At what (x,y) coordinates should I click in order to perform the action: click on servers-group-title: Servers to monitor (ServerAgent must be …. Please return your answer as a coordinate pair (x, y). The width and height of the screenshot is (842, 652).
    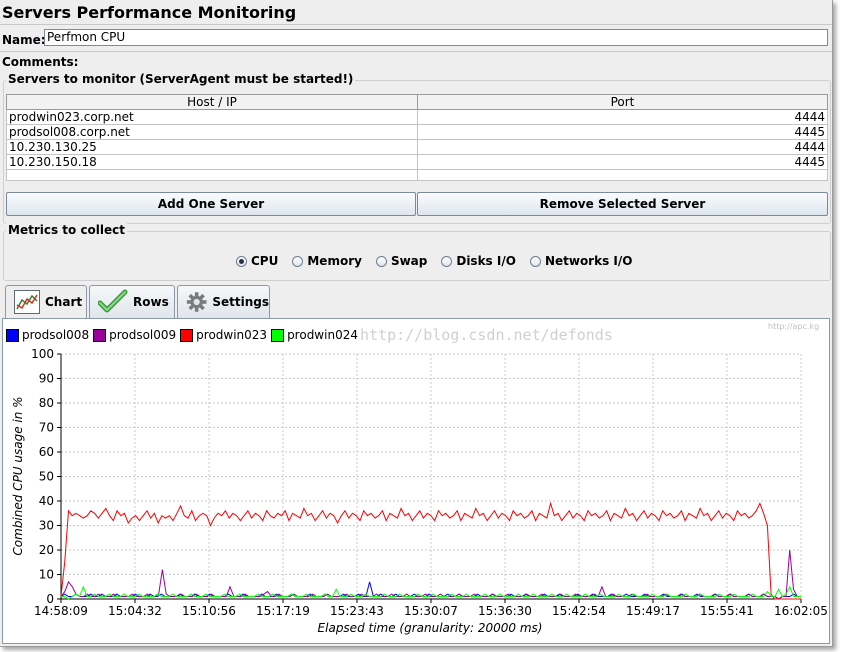
    Looking at the image, I should click on (181, 79).